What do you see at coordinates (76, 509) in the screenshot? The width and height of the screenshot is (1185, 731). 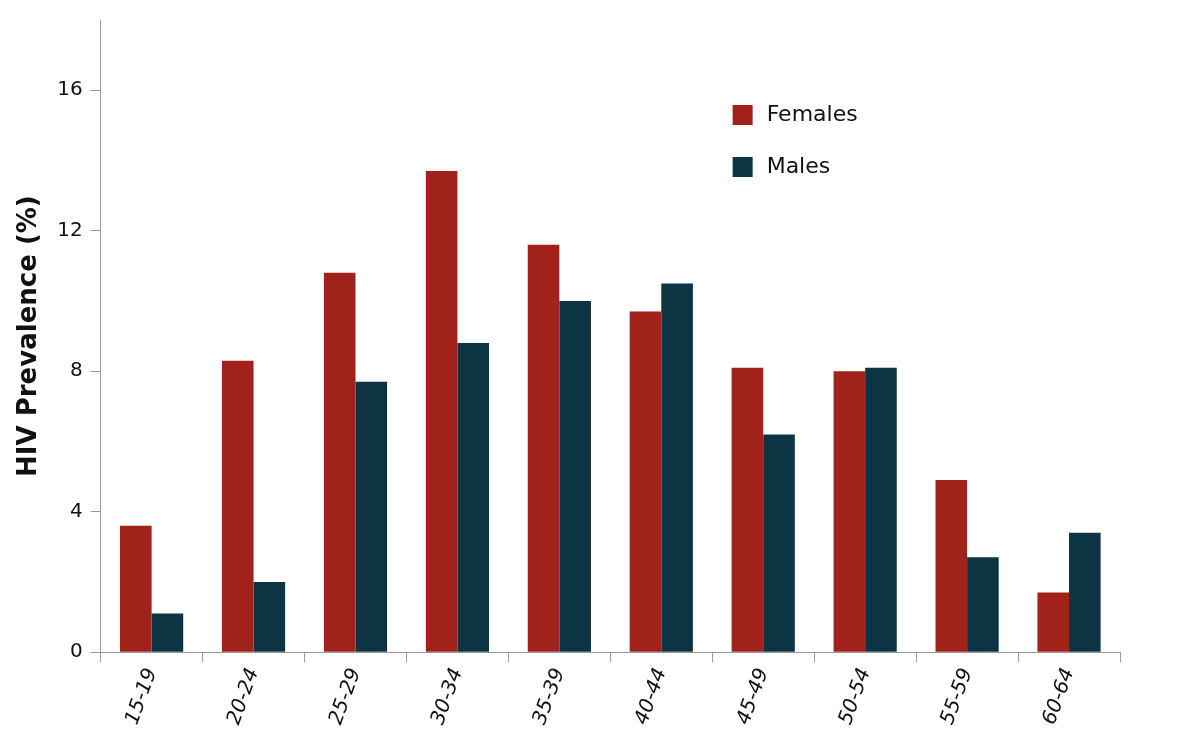 I see `y-tick-label: 4` at bounding box center [76, 509].